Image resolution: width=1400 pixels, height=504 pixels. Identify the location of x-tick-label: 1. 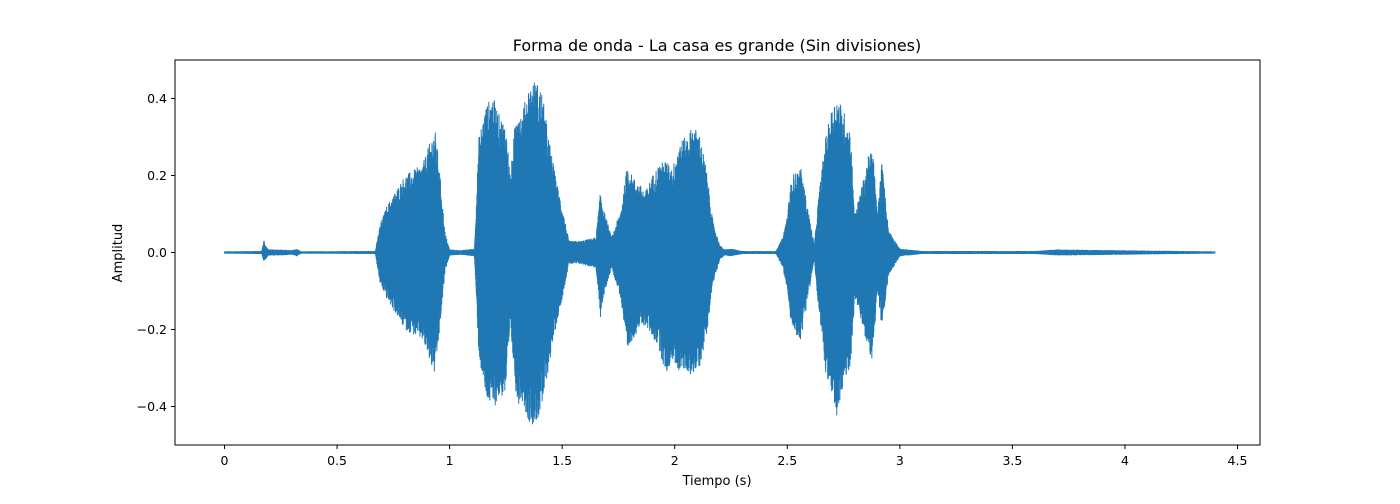
(450, 460).